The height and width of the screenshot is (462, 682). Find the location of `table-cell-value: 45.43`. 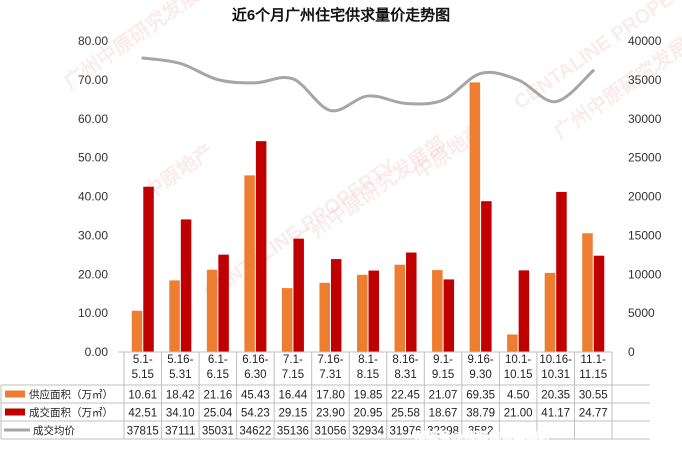

table-cell-value: 45.43 is located at coordinates (255, 396).